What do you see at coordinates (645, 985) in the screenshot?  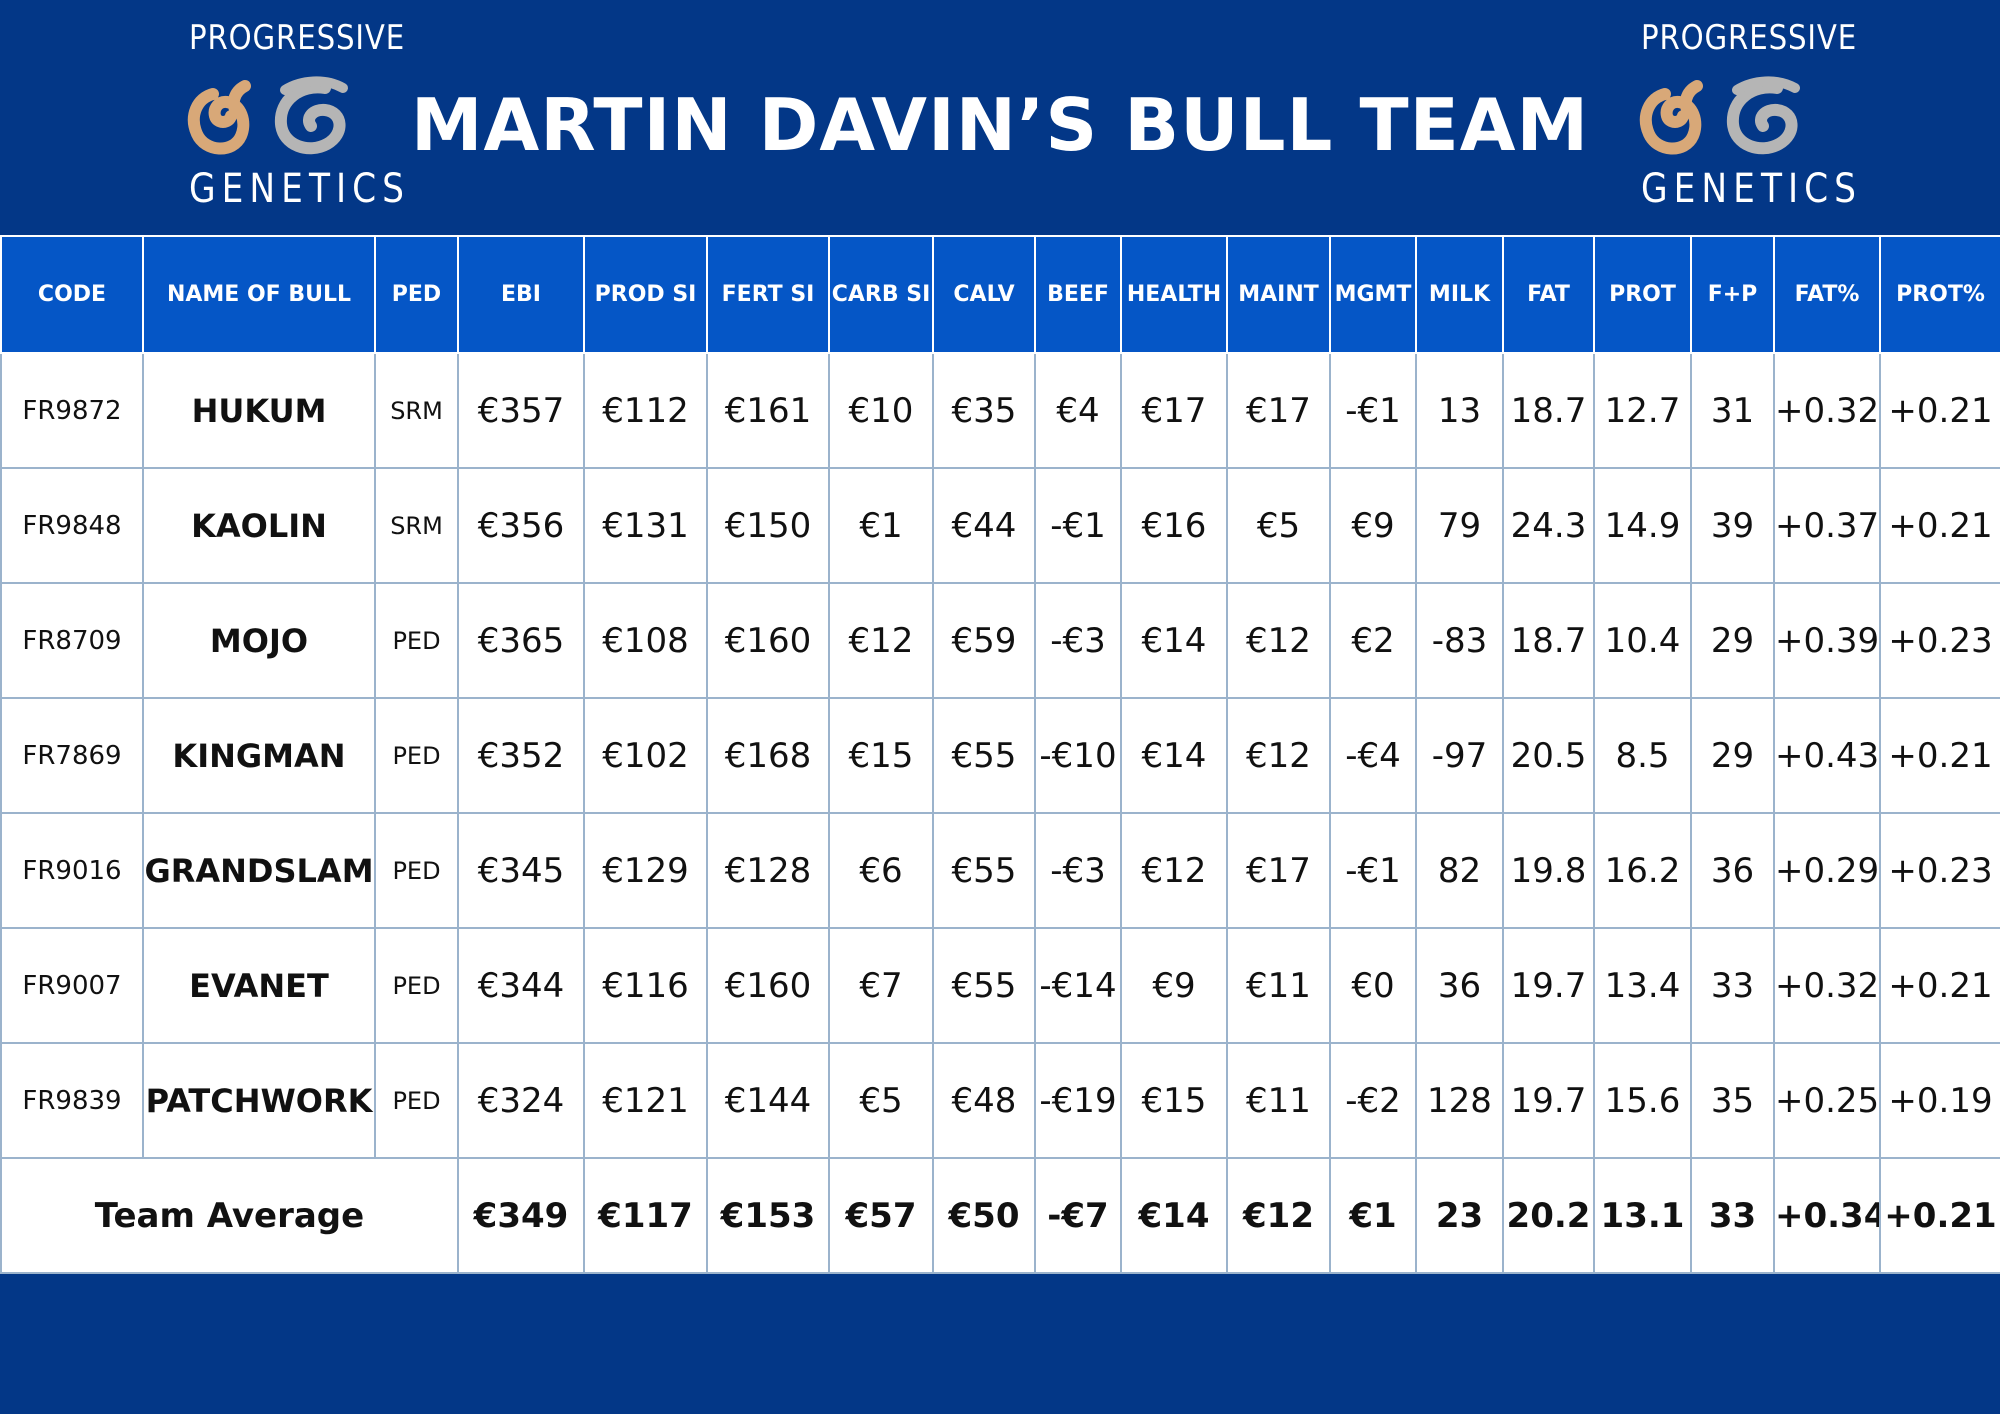 I see `cell-prod-si: €116` at bounding box center [645, 985].